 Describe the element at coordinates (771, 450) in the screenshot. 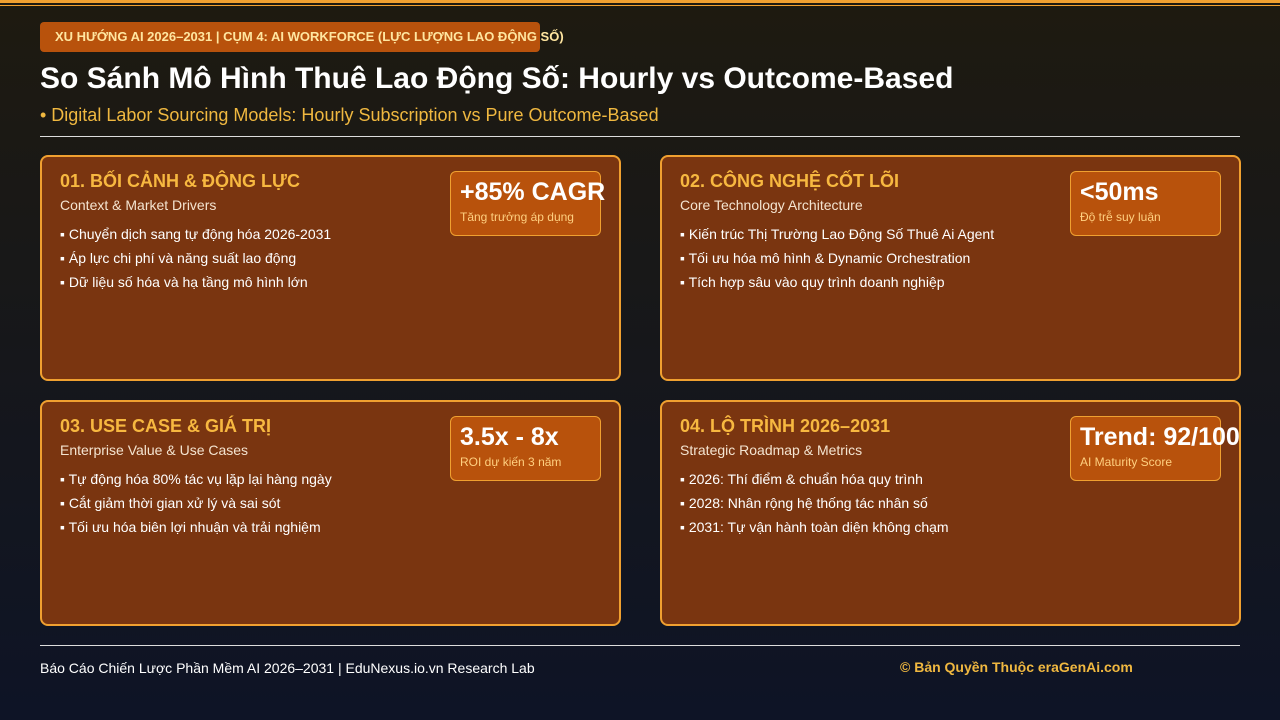

I see `card-subtitle: Strategic Roadmap & Metrics` at that location.